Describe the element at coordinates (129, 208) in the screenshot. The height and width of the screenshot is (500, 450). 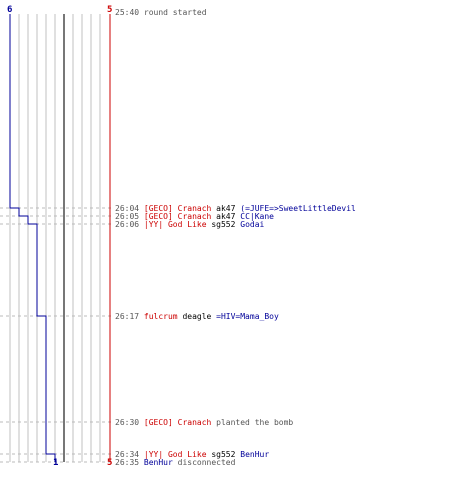
I see `event-time: 26:04` at that location.